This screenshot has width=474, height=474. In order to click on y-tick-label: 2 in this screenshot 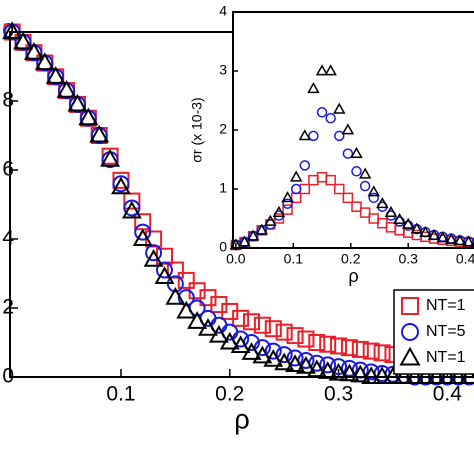, I will do `click(223, 129)`.